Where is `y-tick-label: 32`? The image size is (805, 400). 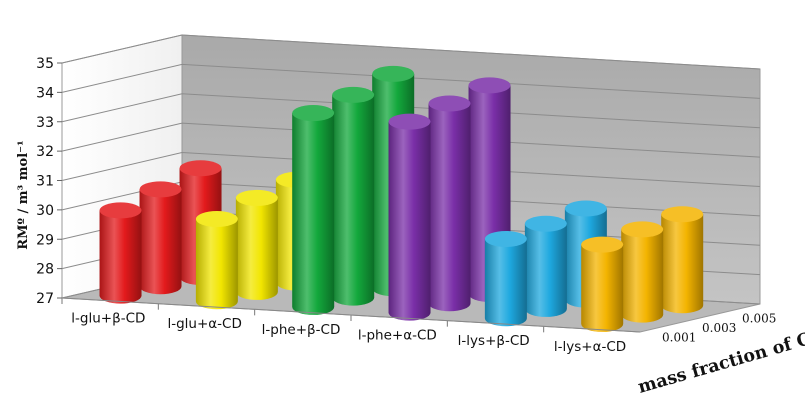
y-tick-label: 32 is located at coordinates (45, 152).